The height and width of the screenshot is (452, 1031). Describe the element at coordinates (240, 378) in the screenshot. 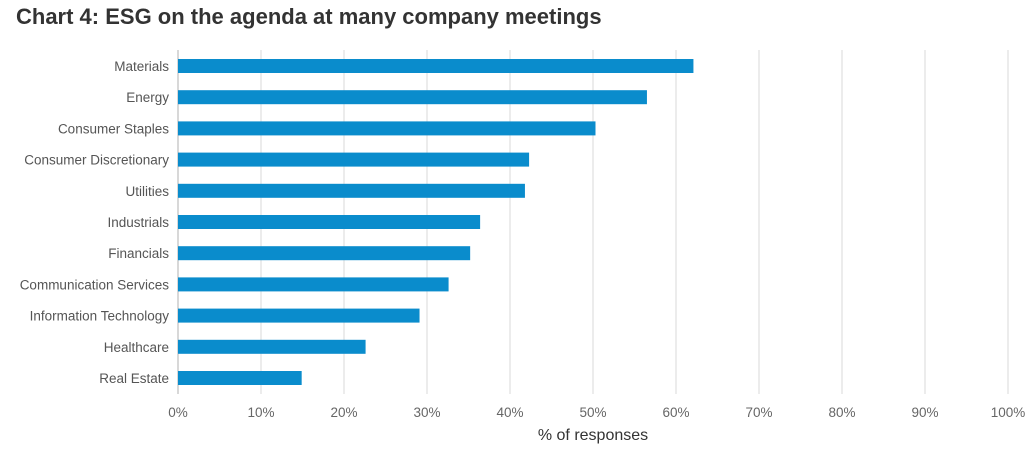

I see `bar-real-estate` at that location.